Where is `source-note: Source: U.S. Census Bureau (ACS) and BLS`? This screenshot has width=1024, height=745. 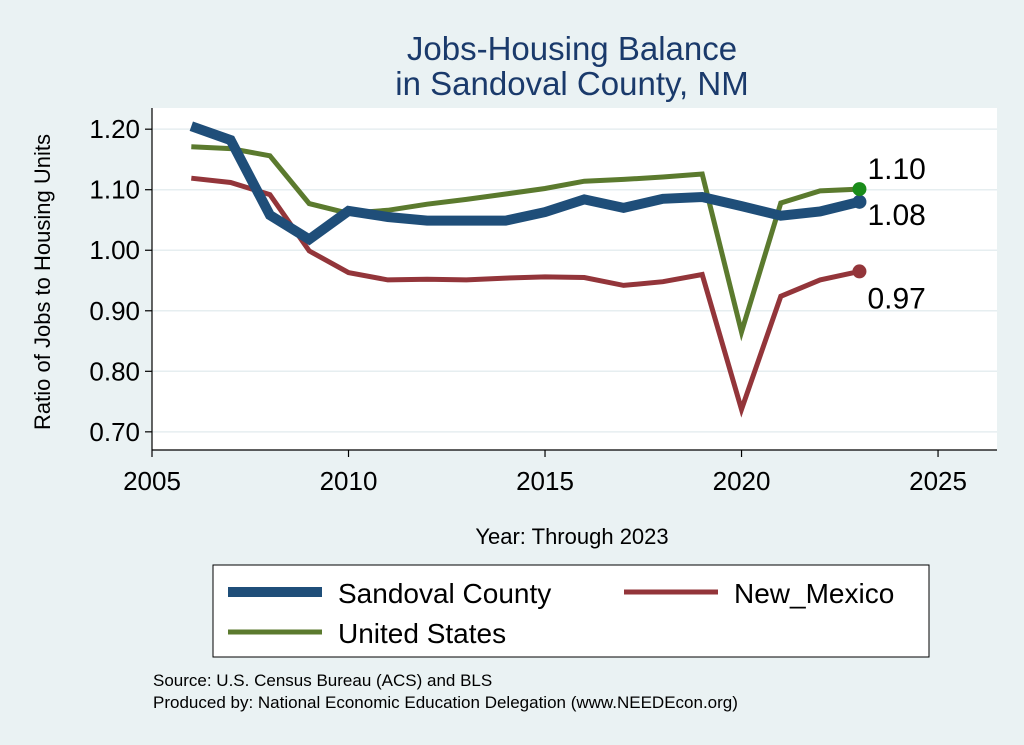
source-note: Source: U.S. Census Bureau (ACS) and BLS is located at coordinates (322, 680).